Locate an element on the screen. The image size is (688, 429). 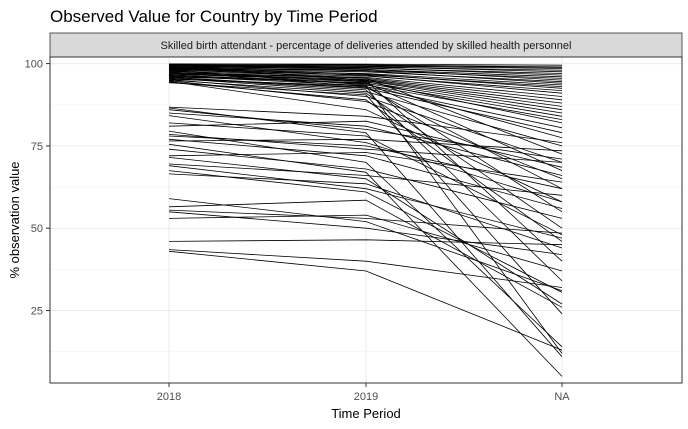
y-tick-label: 50 is located at coordinates (37, 229).